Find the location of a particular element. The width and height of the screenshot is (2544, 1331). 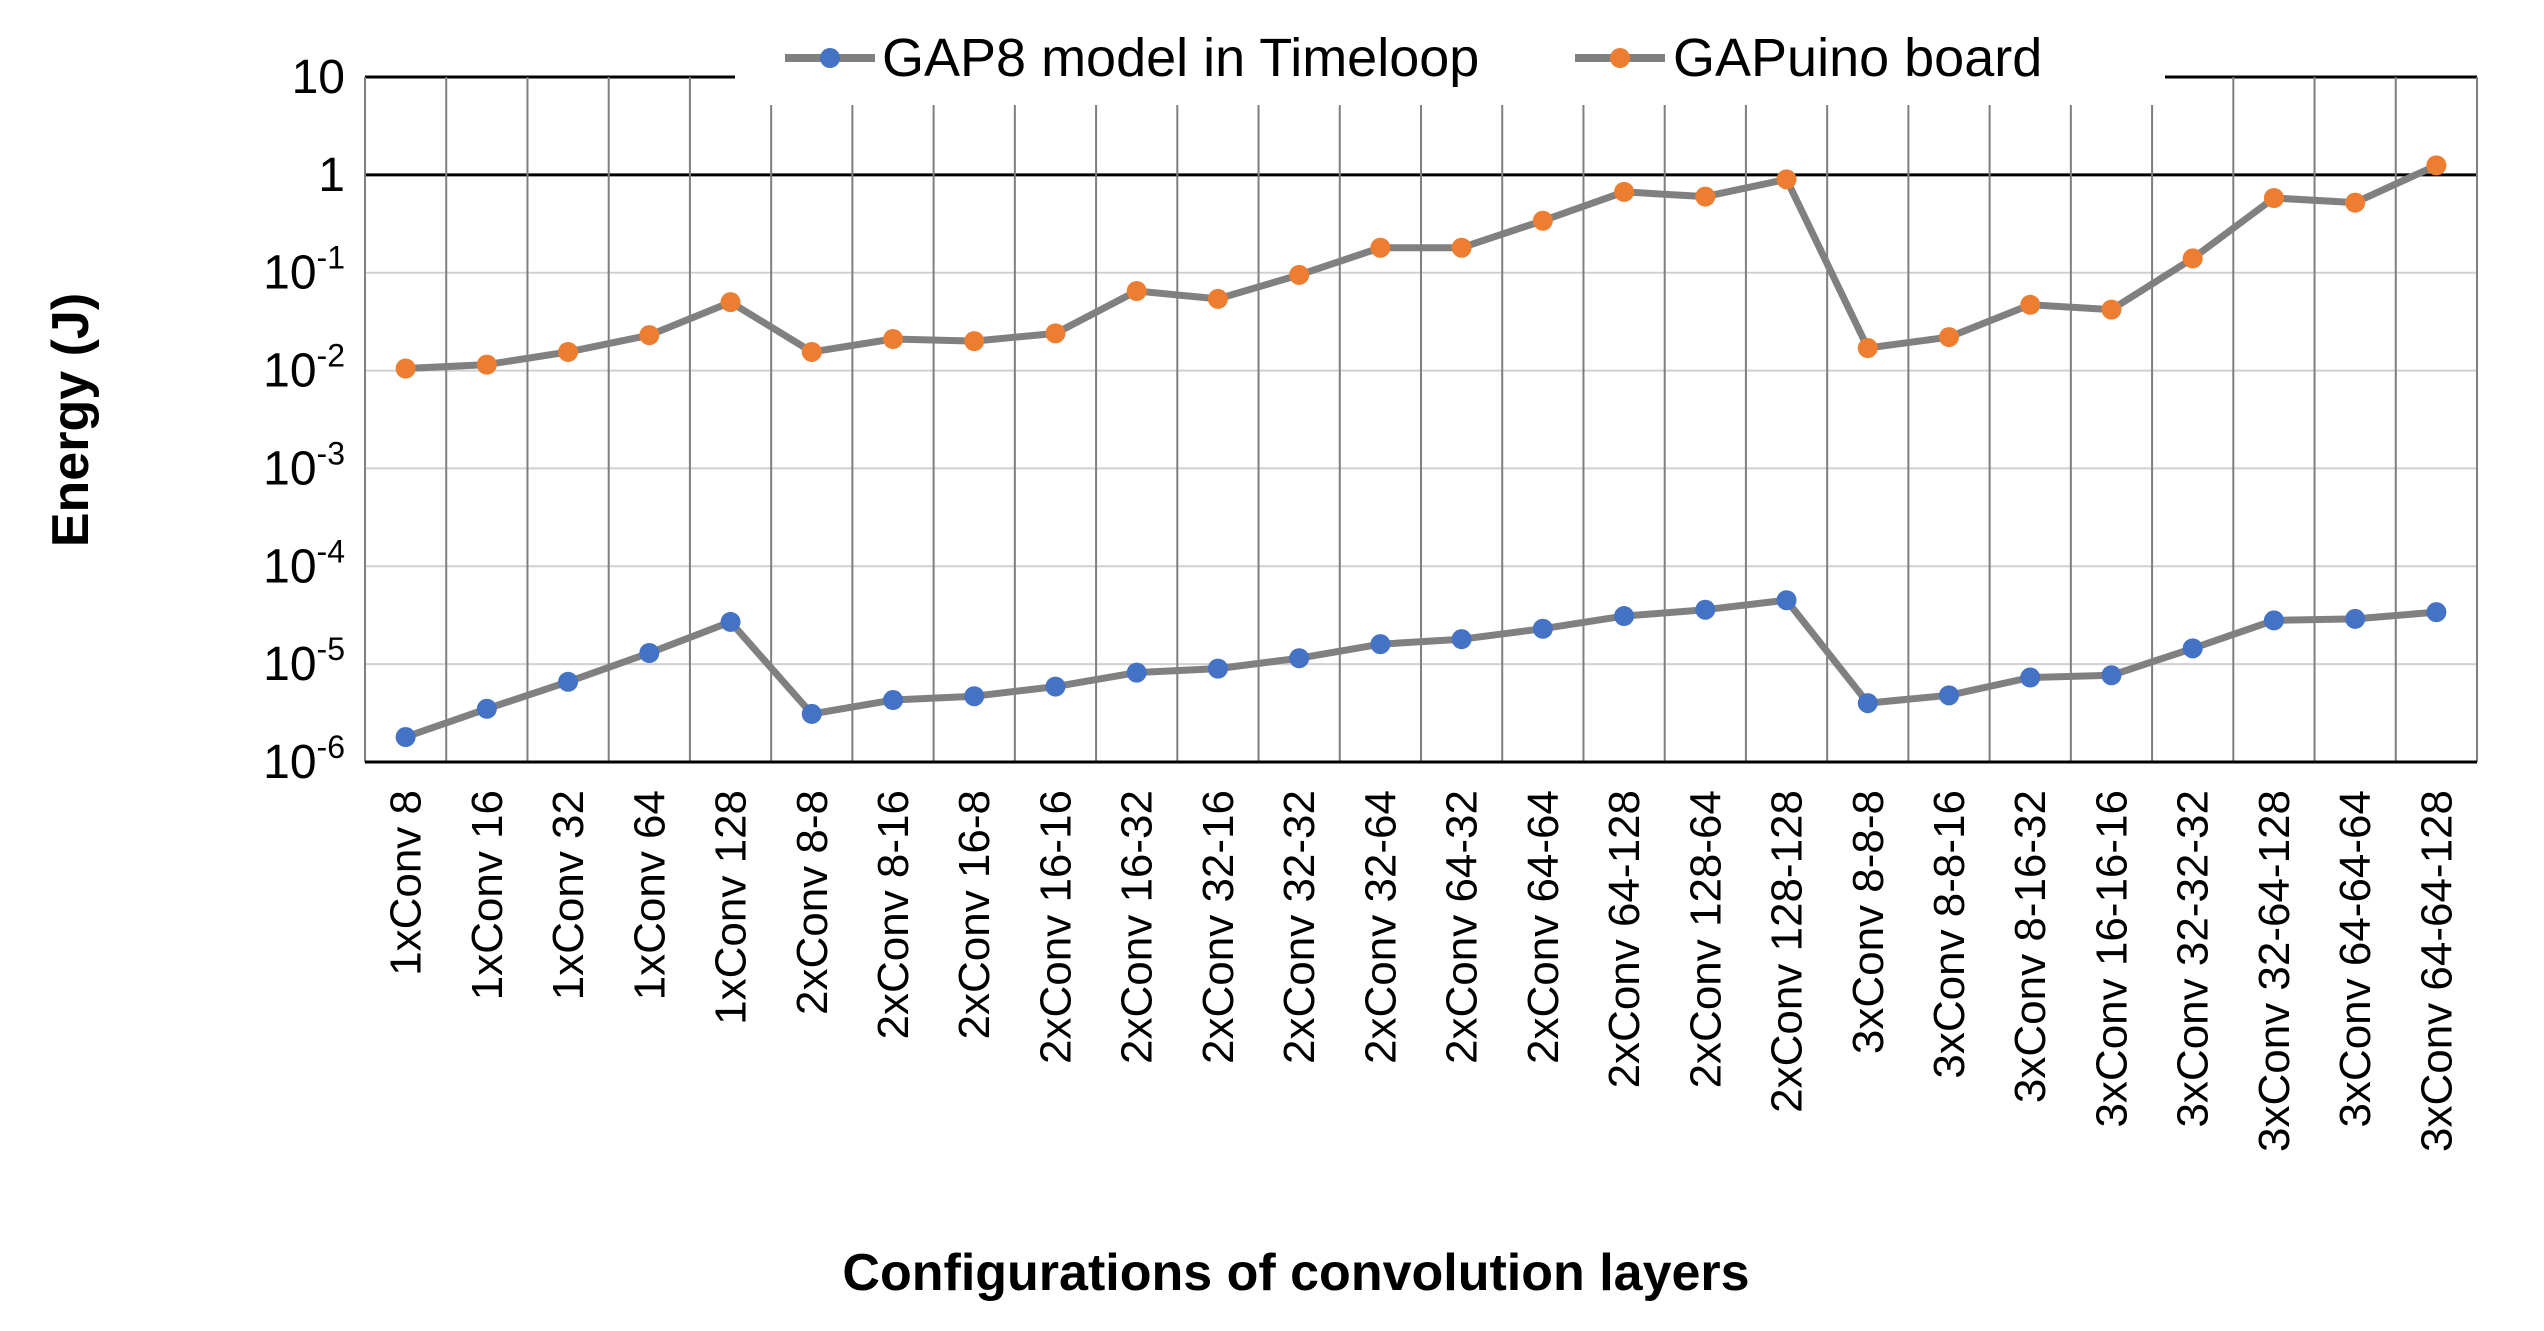

legend-item-gapuino: GAPuino board is located at coordinates (1808, 58).